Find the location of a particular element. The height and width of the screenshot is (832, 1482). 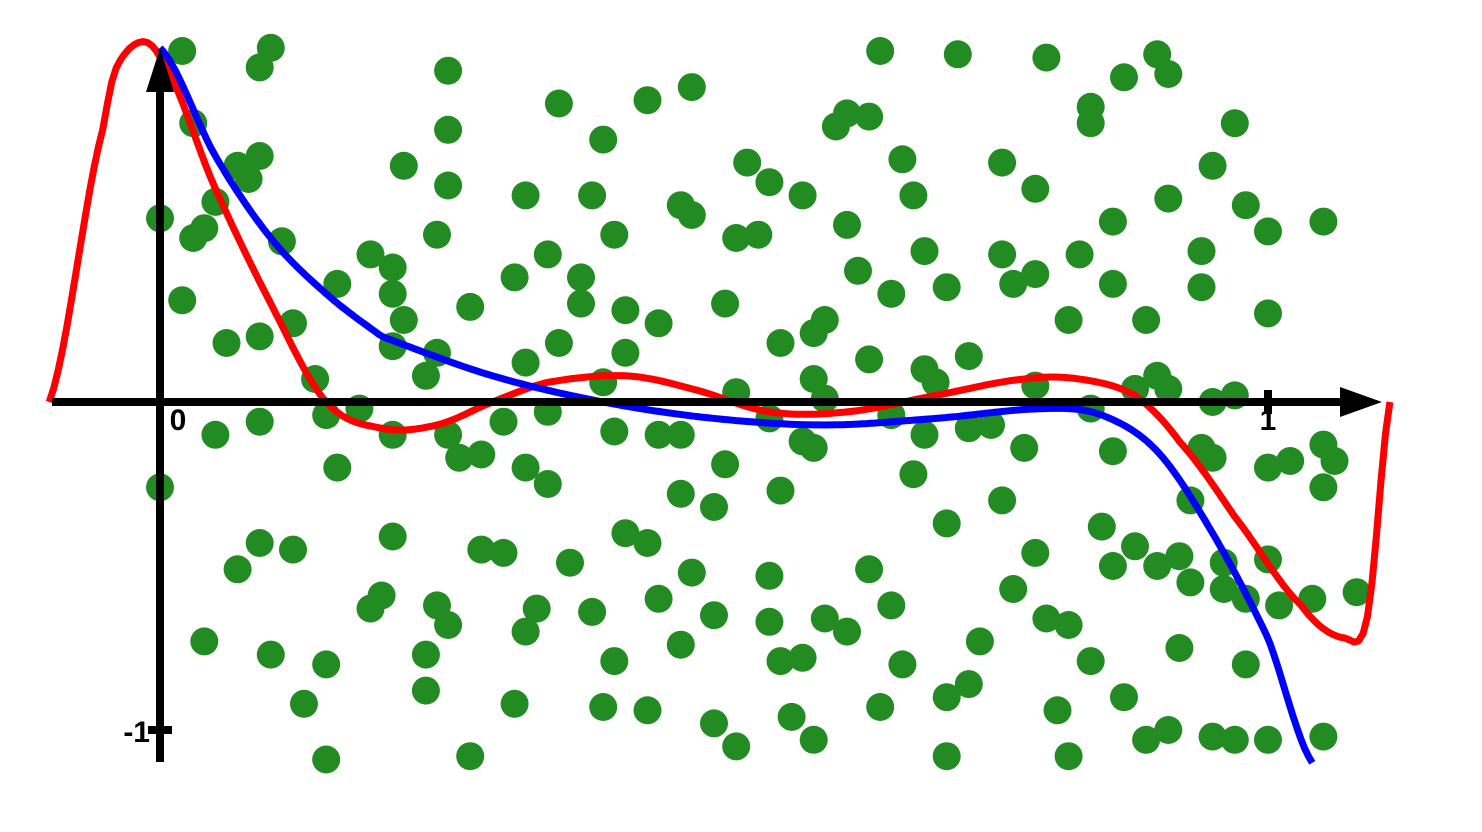

x-tick-label: 1 is located at coordinates (1268, 420).